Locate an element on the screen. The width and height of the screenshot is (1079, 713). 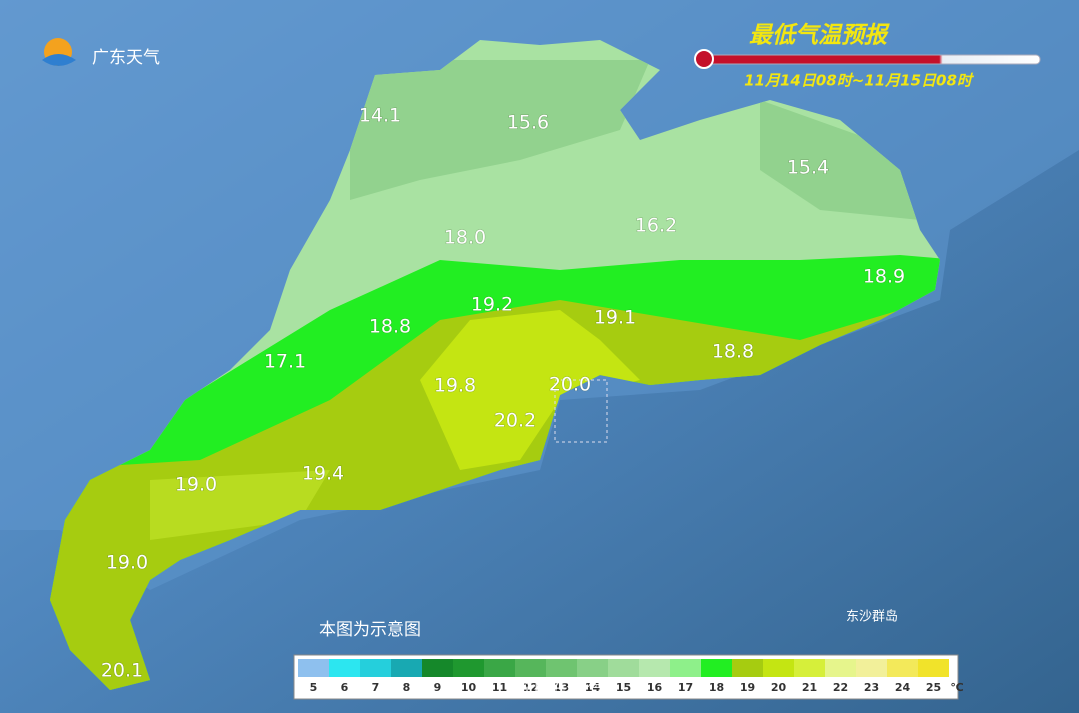
temp-label: 14.1 is located at coordinates (380, 116).